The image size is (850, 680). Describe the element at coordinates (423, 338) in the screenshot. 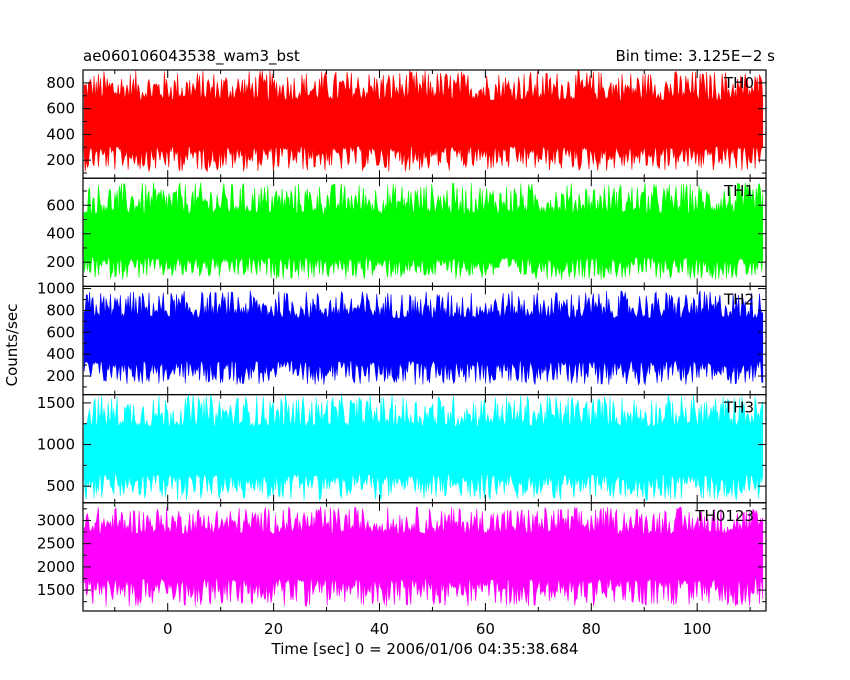

I see `series-th2` at that location.